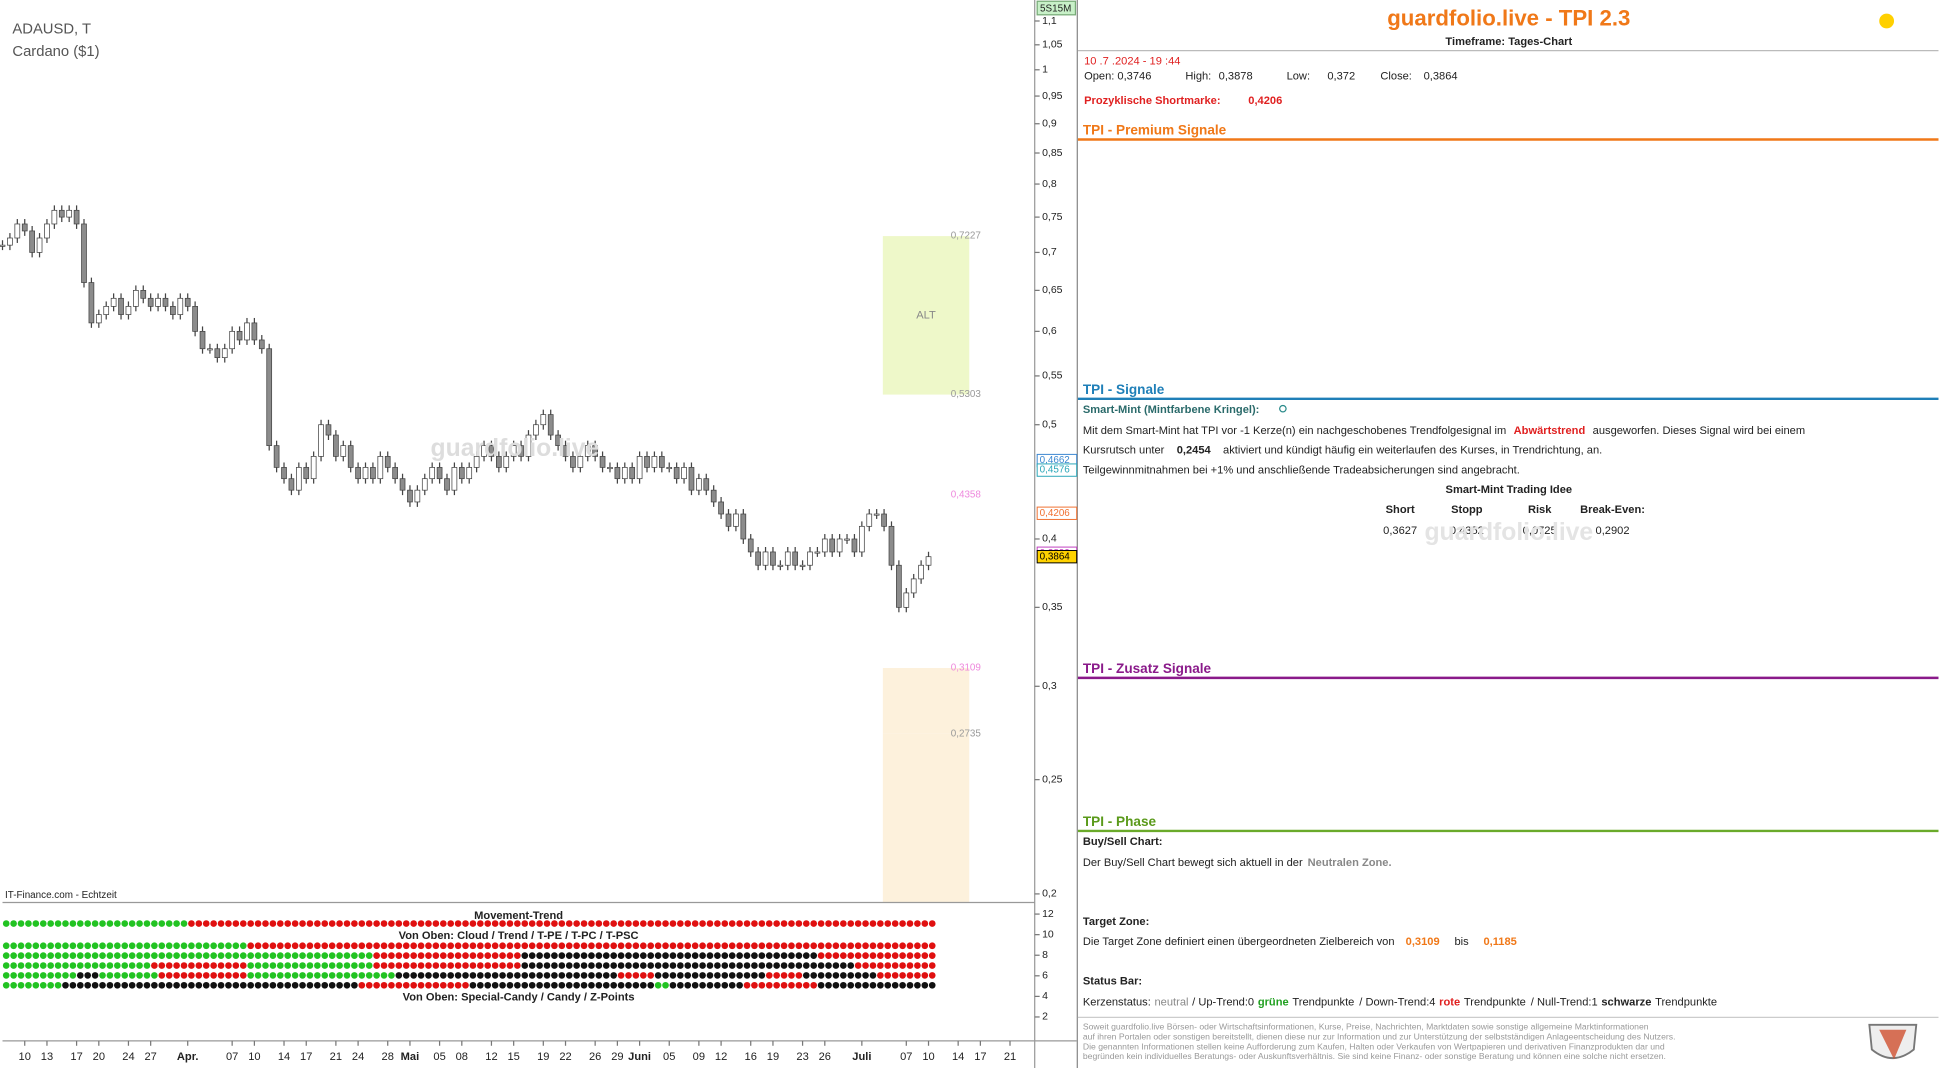  What do you see at coordinates (1508, 532) in the screenshot?
I see `watermark: guardfolio.live` at bounding box center [1508, 532].